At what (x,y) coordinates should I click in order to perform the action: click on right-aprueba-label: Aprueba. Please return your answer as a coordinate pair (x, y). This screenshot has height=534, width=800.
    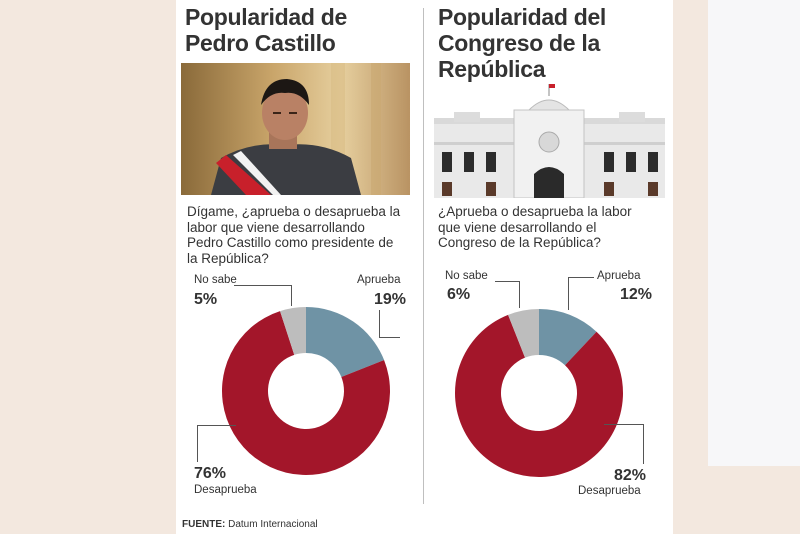
    Looking at the image, I should click on (619, 276).